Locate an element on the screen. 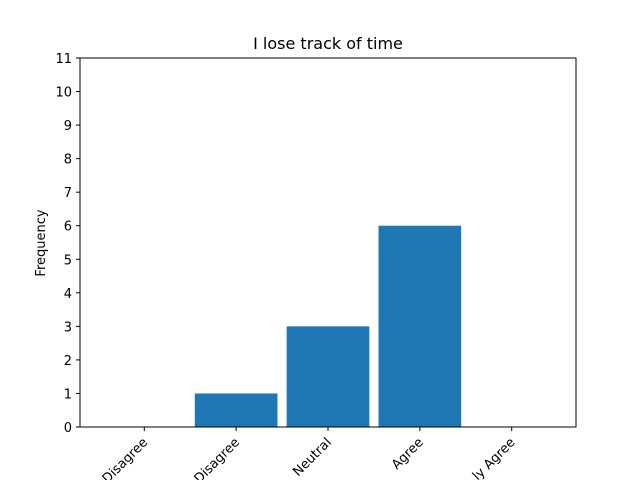 The width and height of the screenshot is (640, 480). x-tick-label: Agree is located at coordinates (408, 454).